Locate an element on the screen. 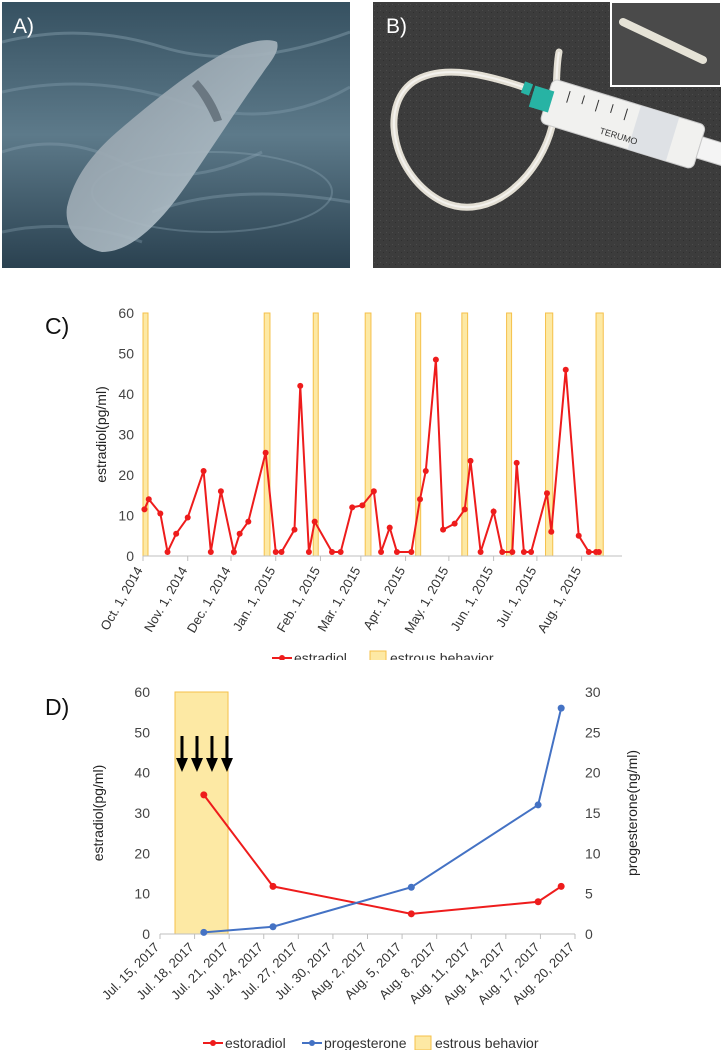 The height and width of the screenshot is (1050, 724). y-tick-label: 60 is located at coordinates (126, 313).